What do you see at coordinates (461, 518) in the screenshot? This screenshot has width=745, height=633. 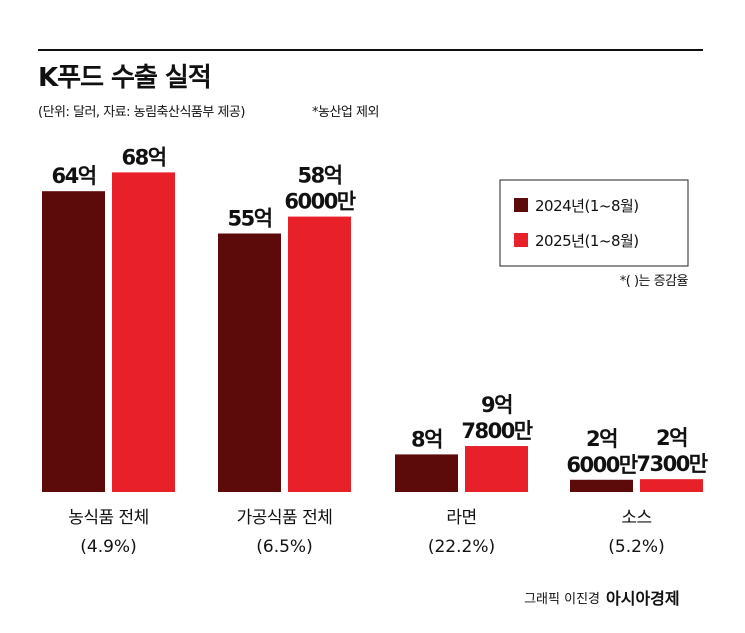 I see `x-tick-label: 라면` at bounding box center [461, 518].